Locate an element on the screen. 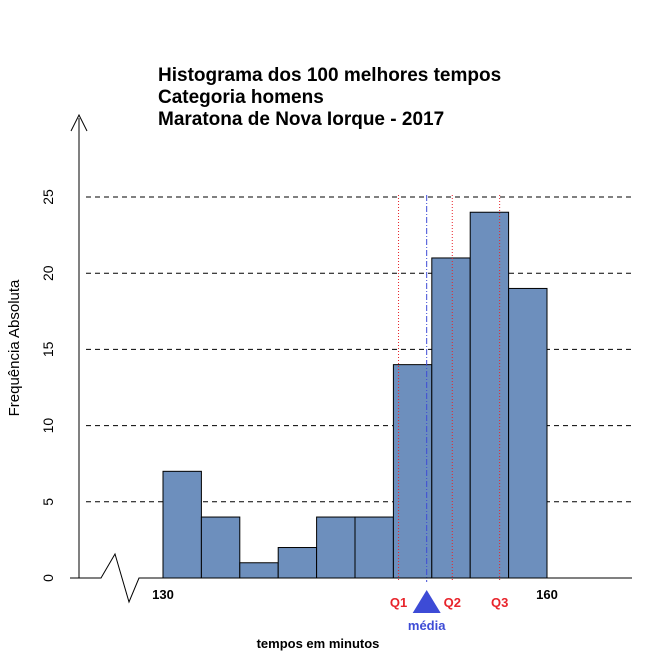  chart-title-line-3: Maratona de Nova Iorque - 2017 is located at coordinates (301, 119).